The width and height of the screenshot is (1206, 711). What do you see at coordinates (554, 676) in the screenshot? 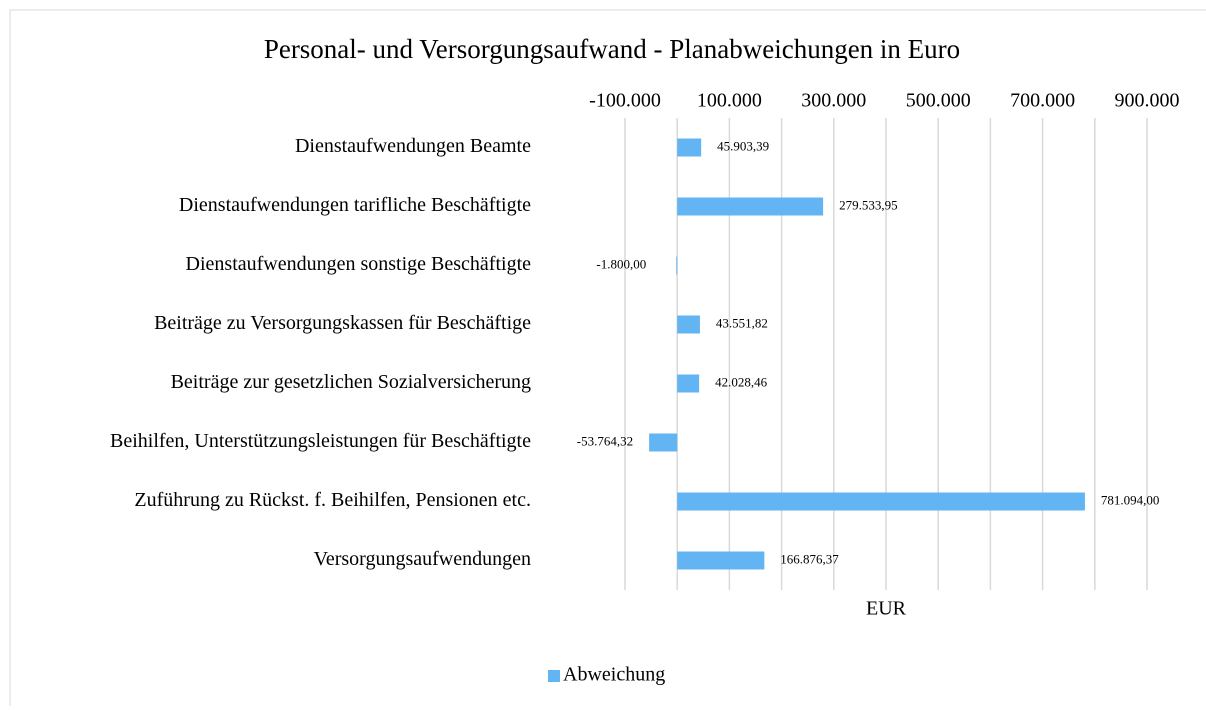
I see `legend-swatch` at bounding box center [554, 676].